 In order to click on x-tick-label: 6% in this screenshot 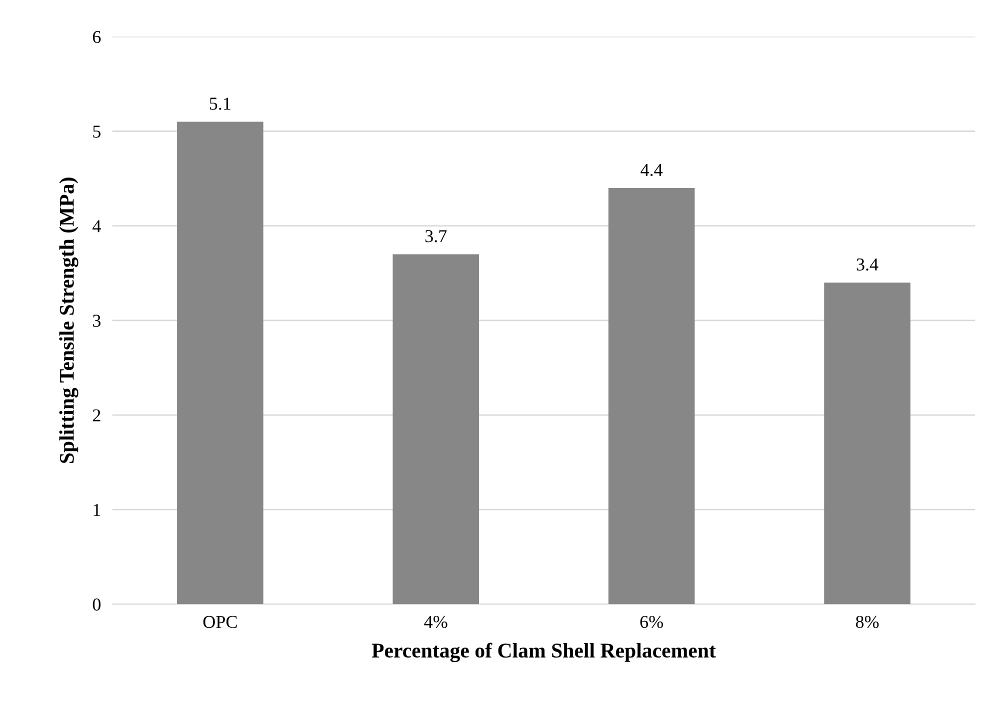, I will do `click(651, 622)`.